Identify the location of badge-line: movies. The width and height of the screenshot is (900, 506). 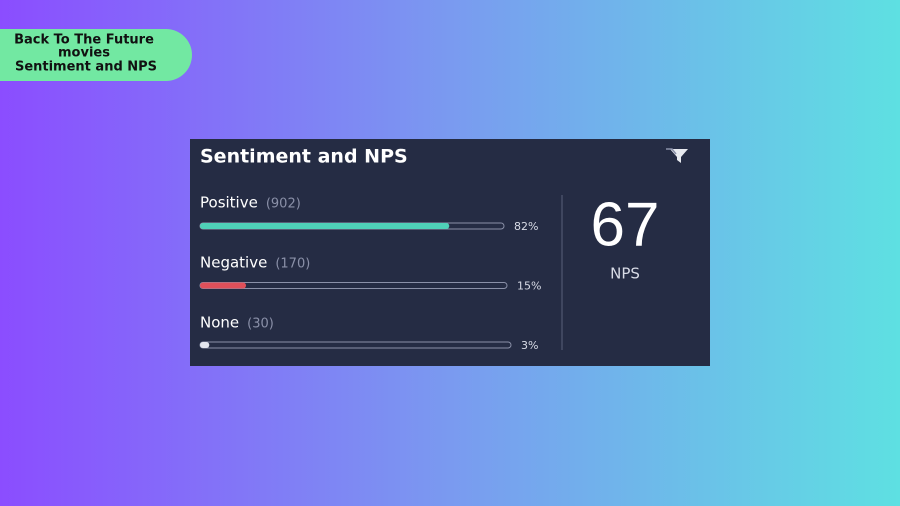
(84, 53).